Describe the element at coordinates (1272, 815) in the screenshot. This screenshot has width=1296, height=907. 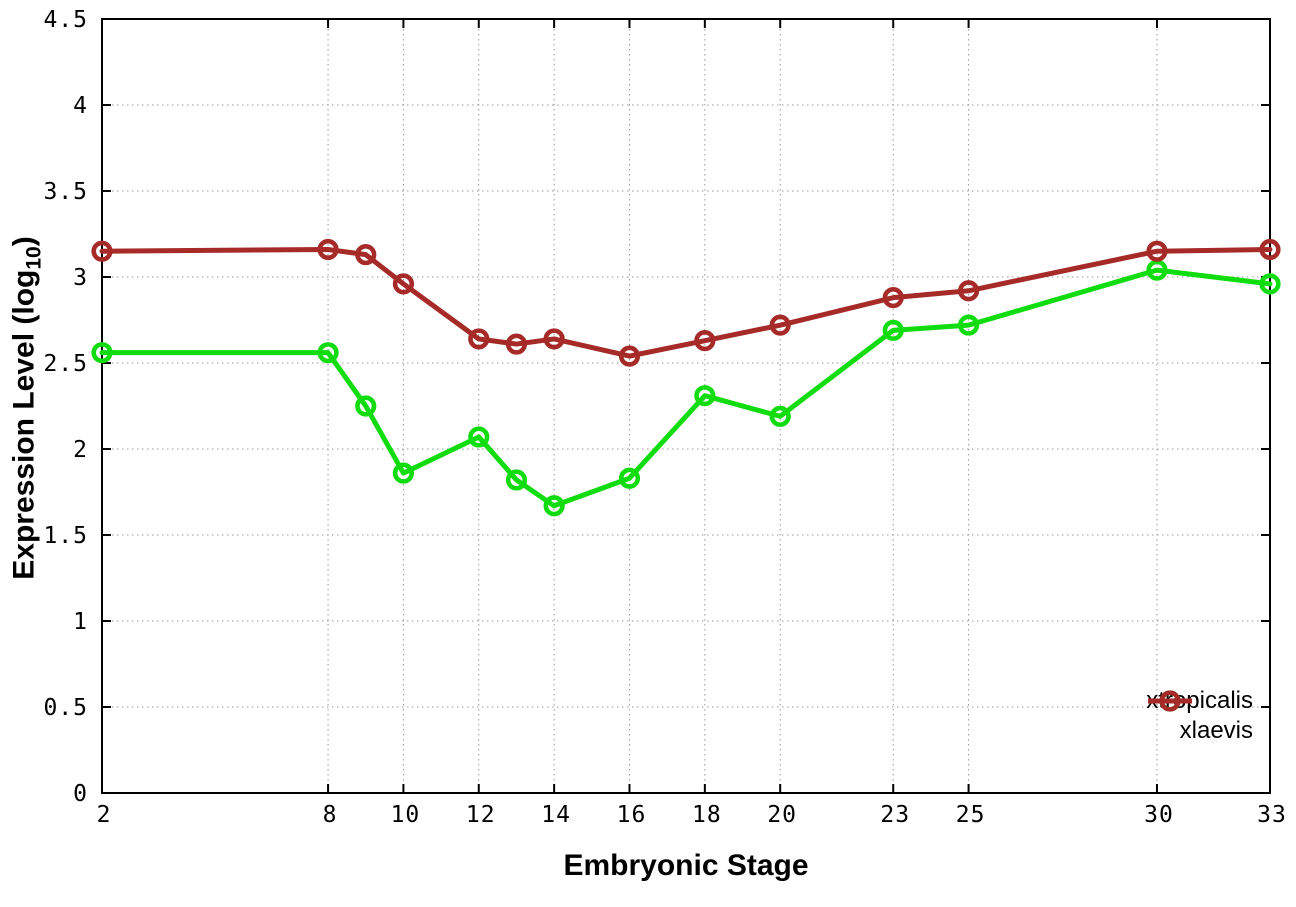
I see `x-tick-label: 33` at that location.